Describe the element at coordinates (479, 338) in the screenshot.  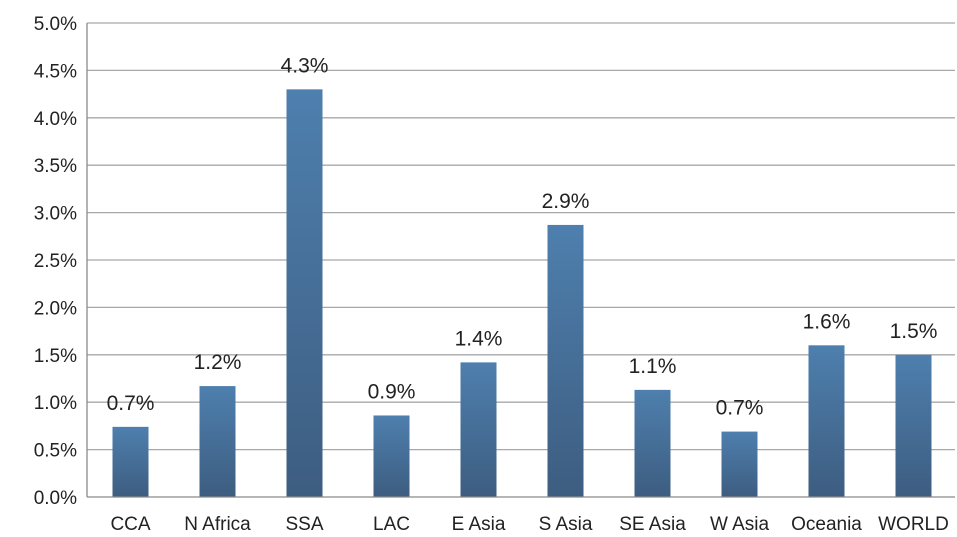
I see `data-label: 1.4%` at that location.